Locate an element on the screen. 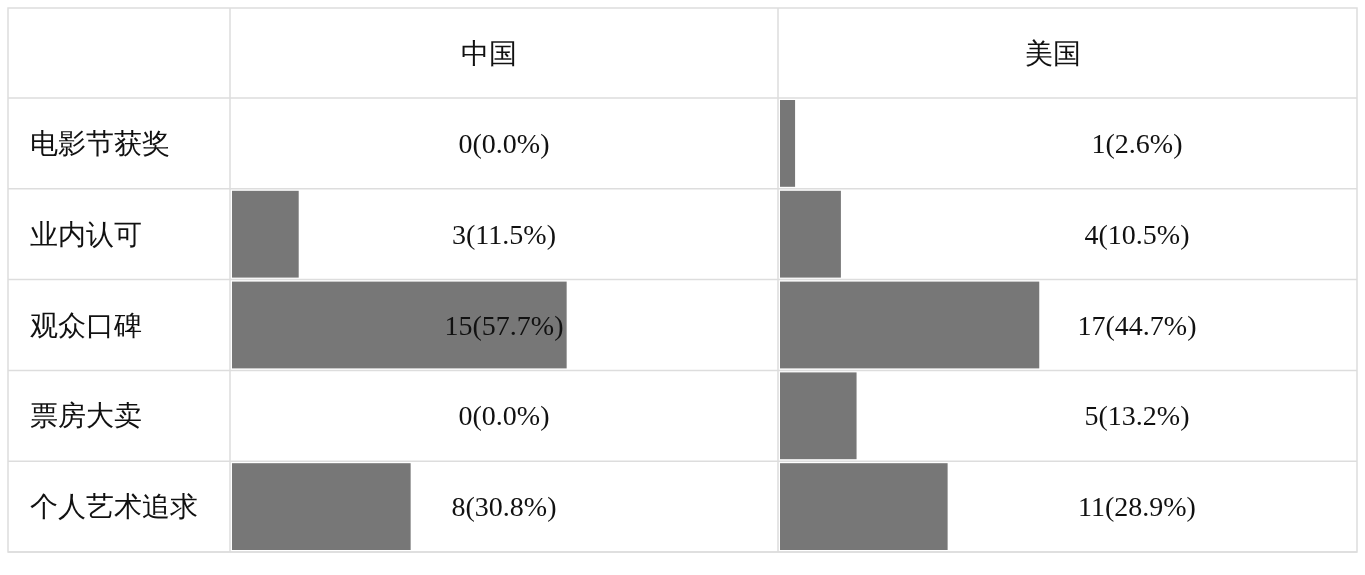 Image resolution: width=1365 pixels, height=575 pixels. y-tick-label: 票房大卖 is located at coordinates (86, 416).